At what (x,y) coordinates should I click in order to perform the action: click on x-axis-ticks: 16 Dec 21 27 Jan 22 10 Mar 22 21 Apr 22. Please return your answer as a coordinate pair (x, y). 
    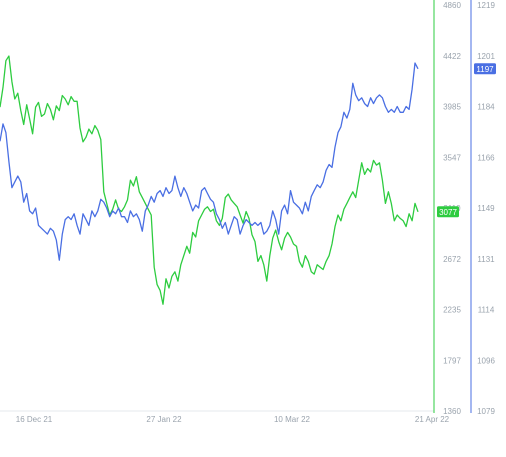
    Looking at the image, I should click on (233, 419).